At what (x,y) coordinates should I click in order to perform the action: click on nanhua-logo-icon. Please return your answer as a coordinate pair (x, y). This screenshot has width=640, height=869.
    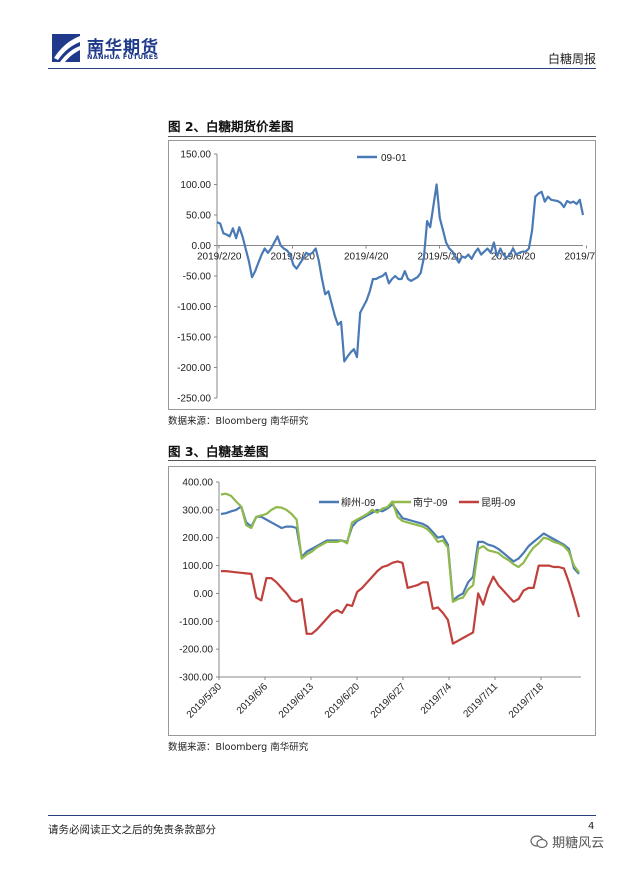
    Looking at the image, I should click on (66, 48).